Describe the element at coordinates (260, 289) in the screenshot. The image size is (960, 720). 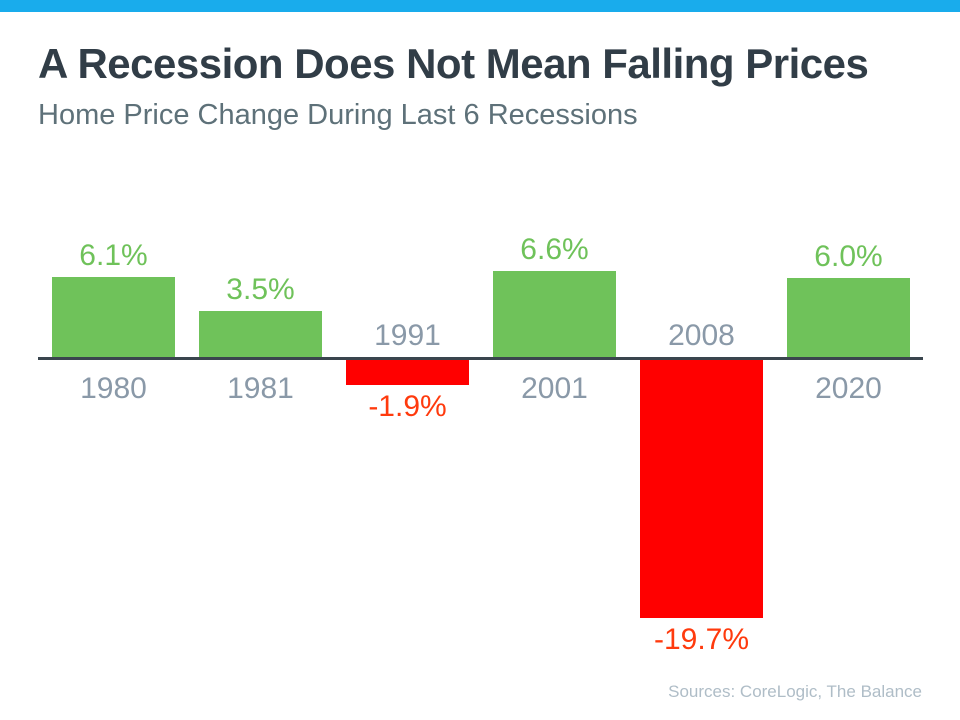
I see `value-label-1981: 3.5%` at that location.